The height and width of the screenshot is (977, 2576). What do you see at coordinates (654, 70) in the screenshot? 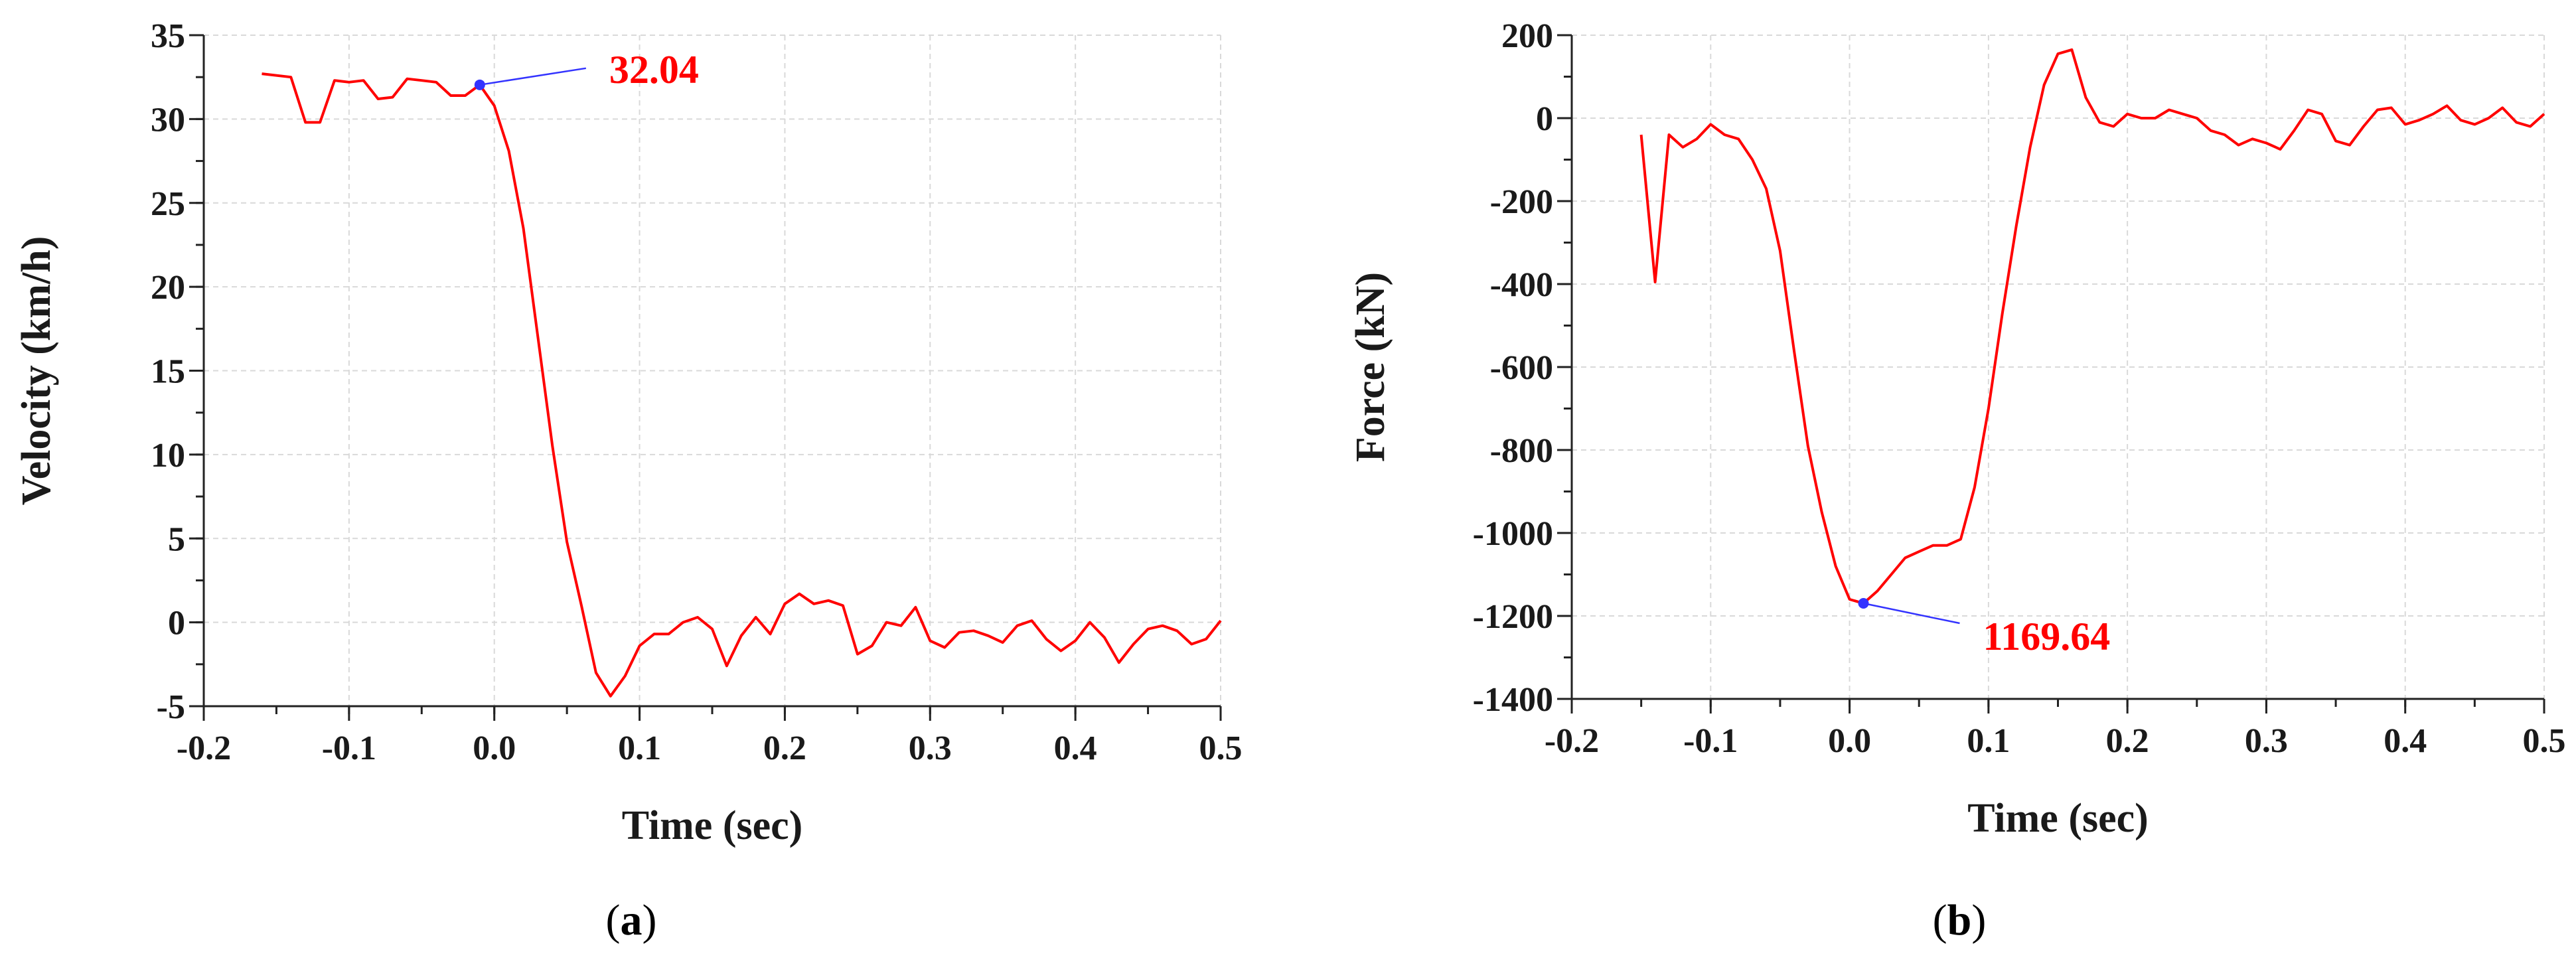
I see `annotation-label: 32.04` at bounding box center [654, 70].